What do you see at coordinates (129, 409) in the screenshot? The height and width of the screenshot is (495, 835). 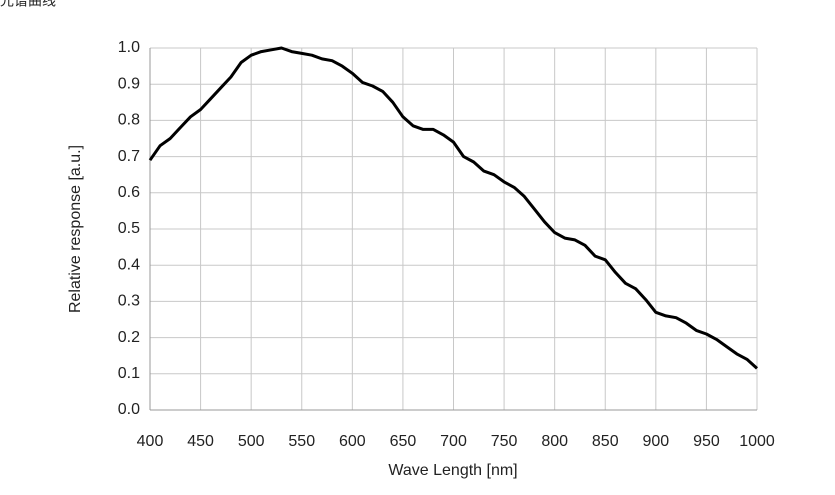 I see `y-tick-label: 0.0` at bounding box center [129, 409].